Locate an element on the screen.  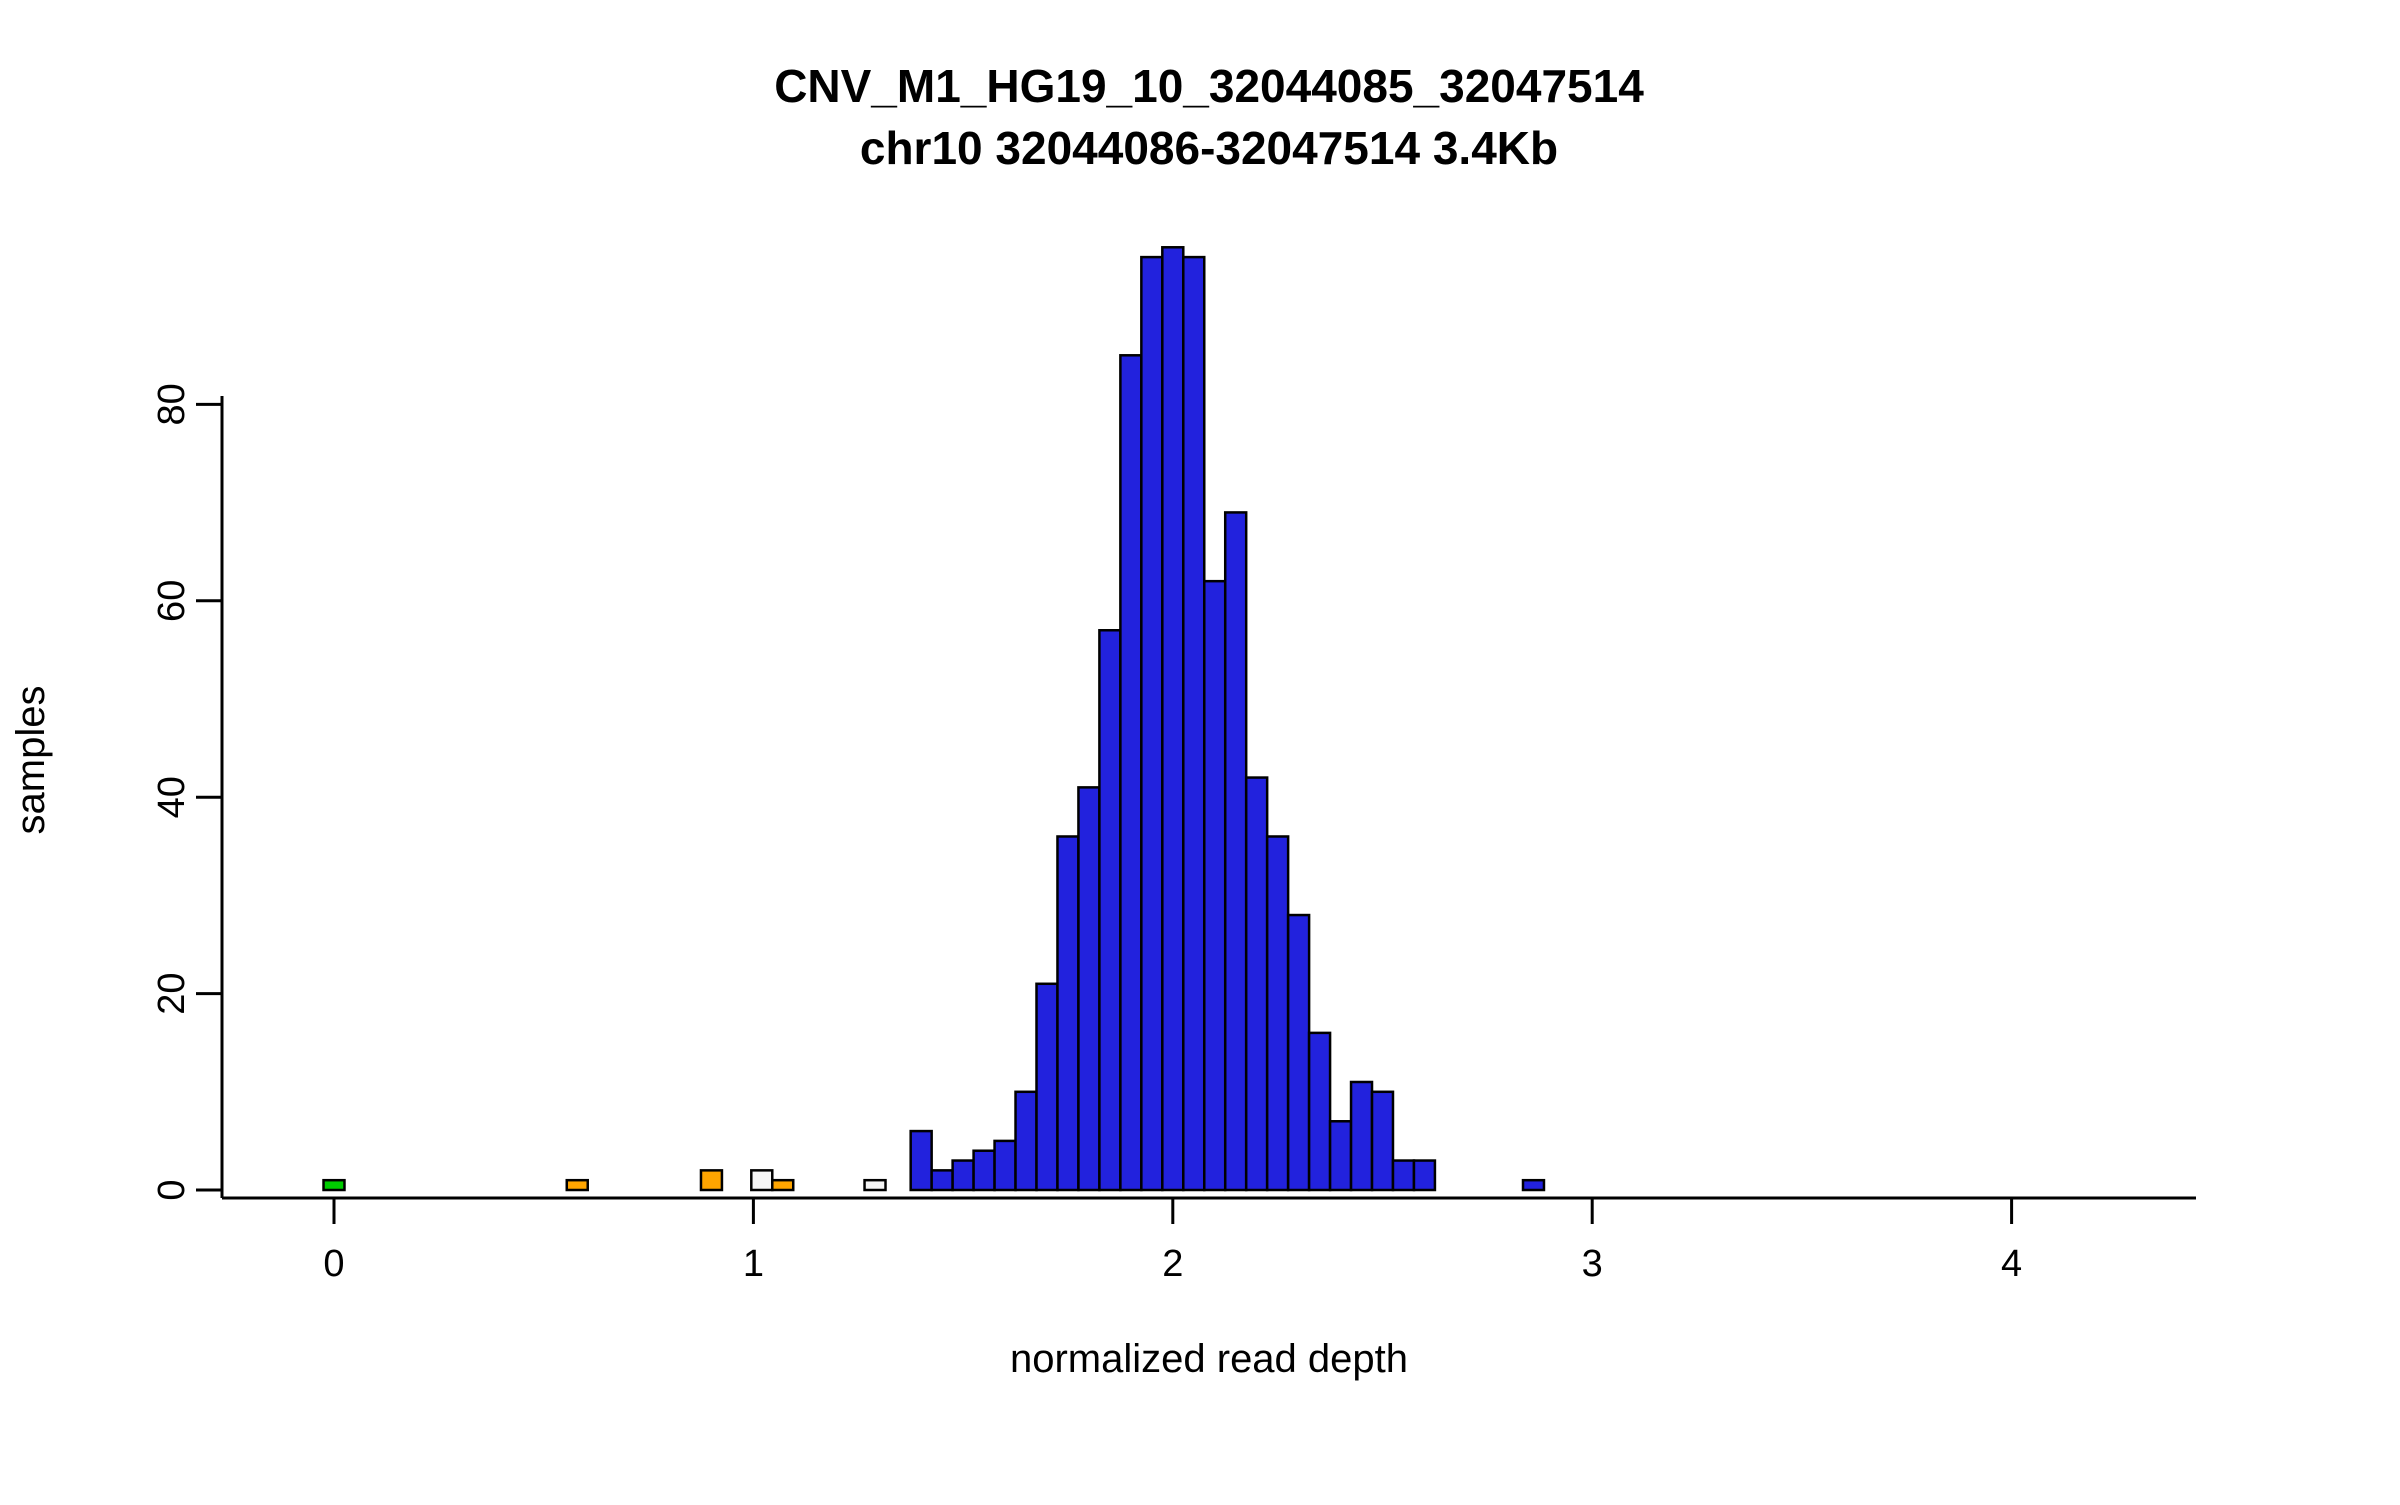
y-tick-label: 40 is located at coordinates (172, 797).